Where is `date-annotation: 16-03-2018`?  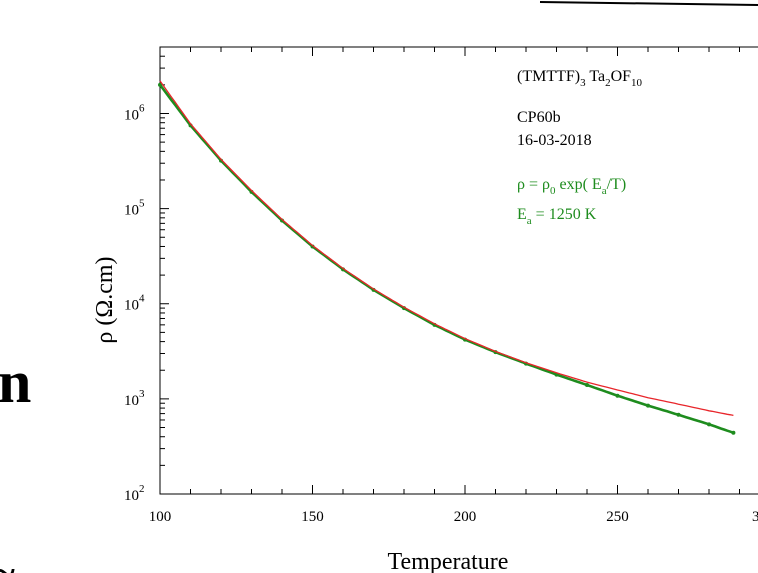
date-annotation: 16-03-2018 is located at coordinates (554, 140).